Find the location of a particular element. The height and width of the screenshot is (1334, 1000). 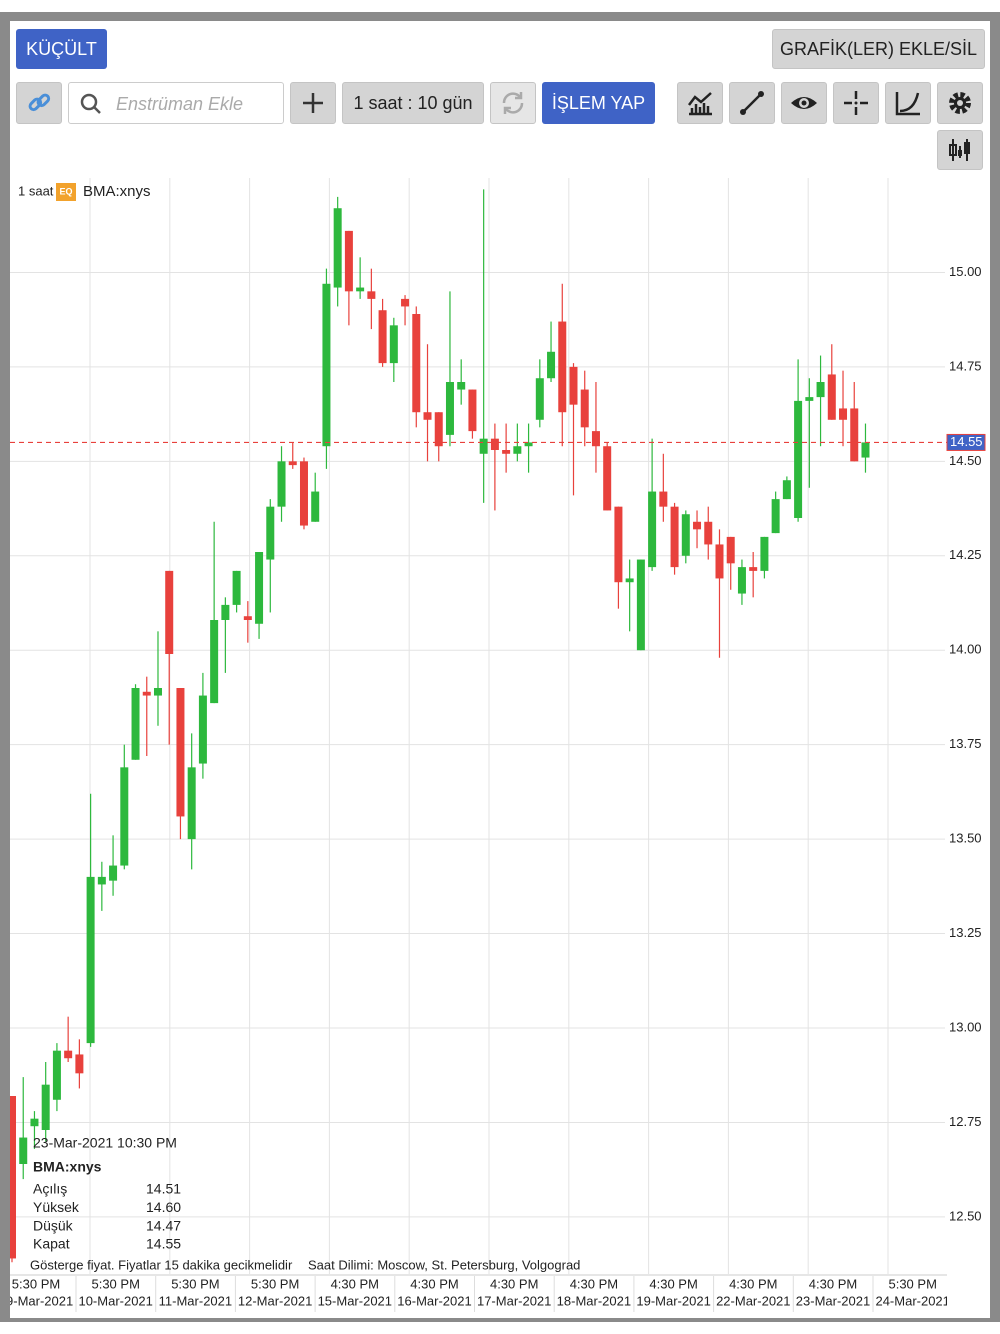

info-value: 14.47 is located at coordinates (163, 1225).